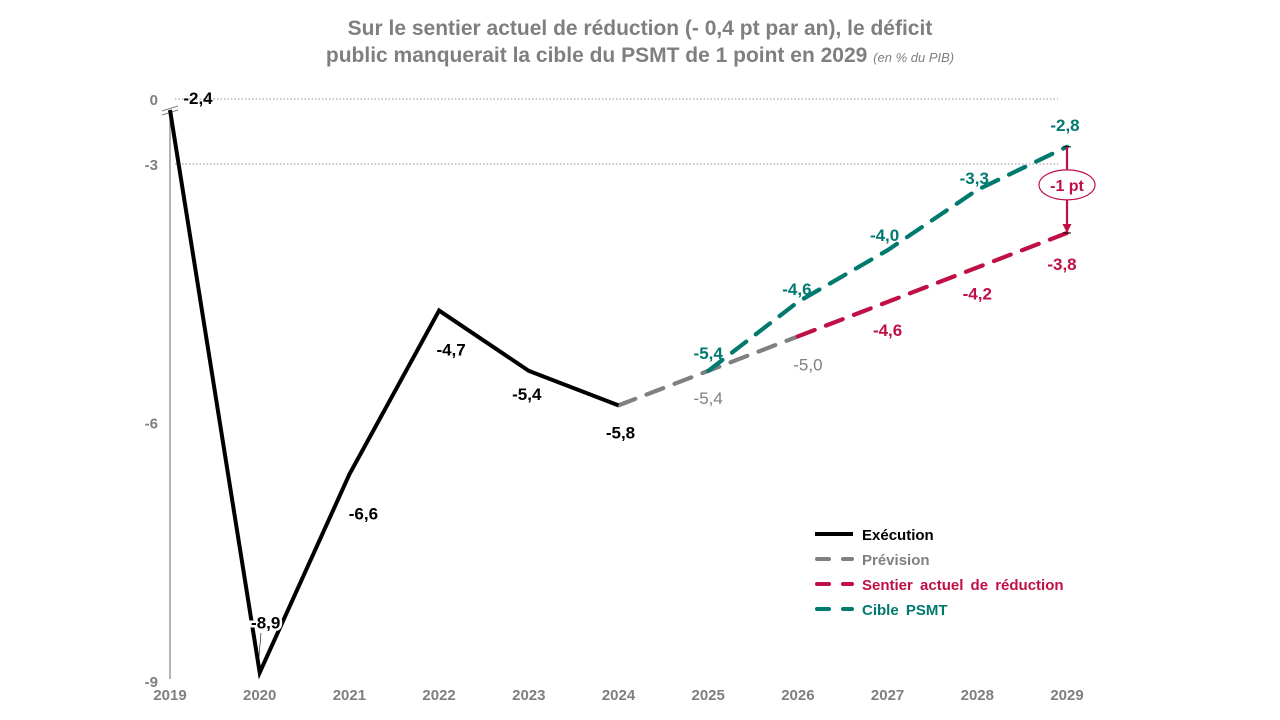 The width and height of the screenshot is (1280, 720). Describe the element at coordinates (259, 695) in the screenshot. I see `x-tick-label: 2020` at that location.